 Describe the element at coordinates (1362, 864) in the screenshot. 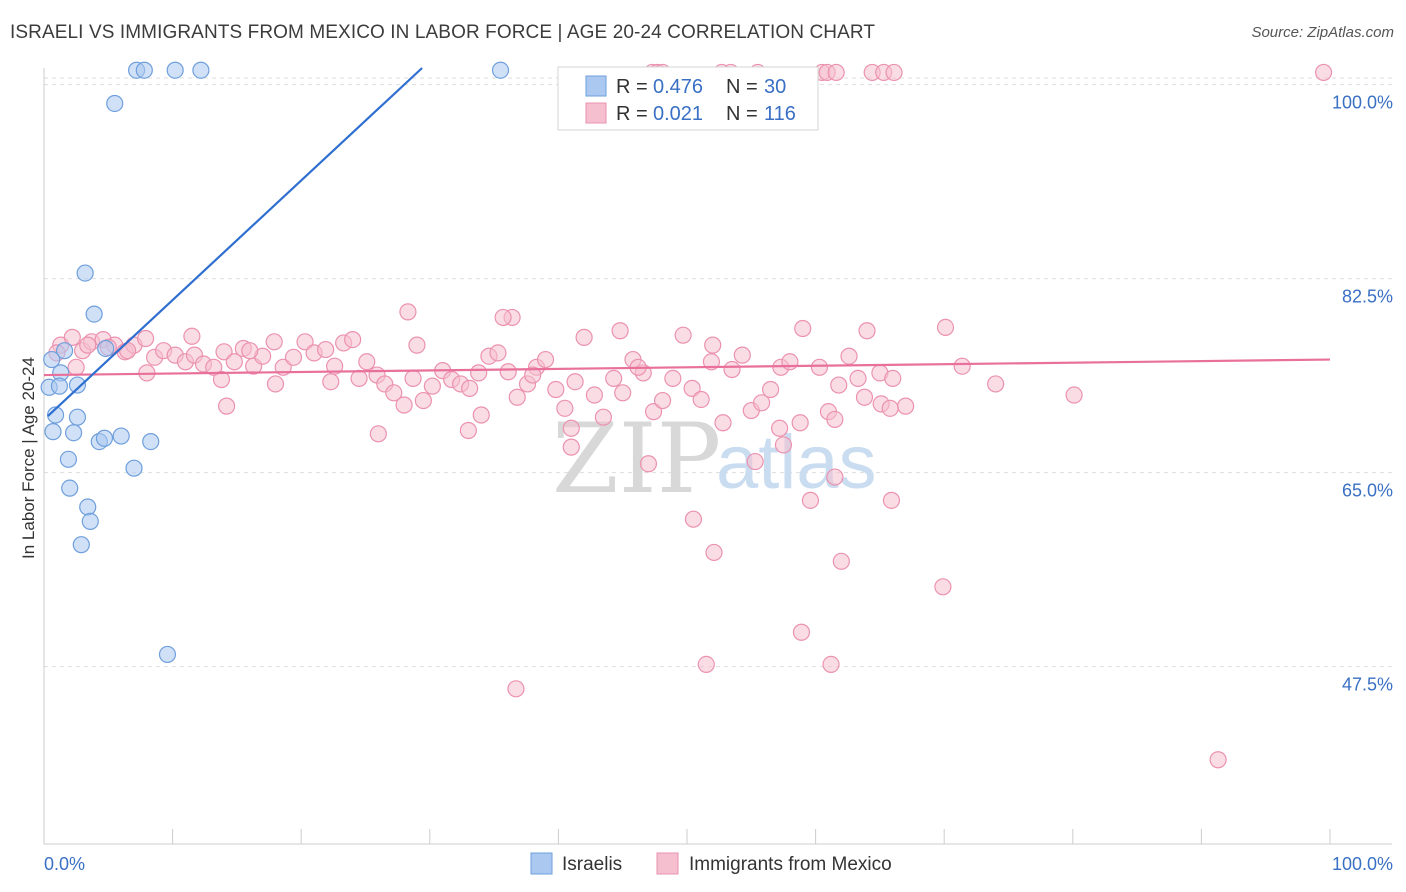

I see `x-tick-label-max: 100.0%` at that location.